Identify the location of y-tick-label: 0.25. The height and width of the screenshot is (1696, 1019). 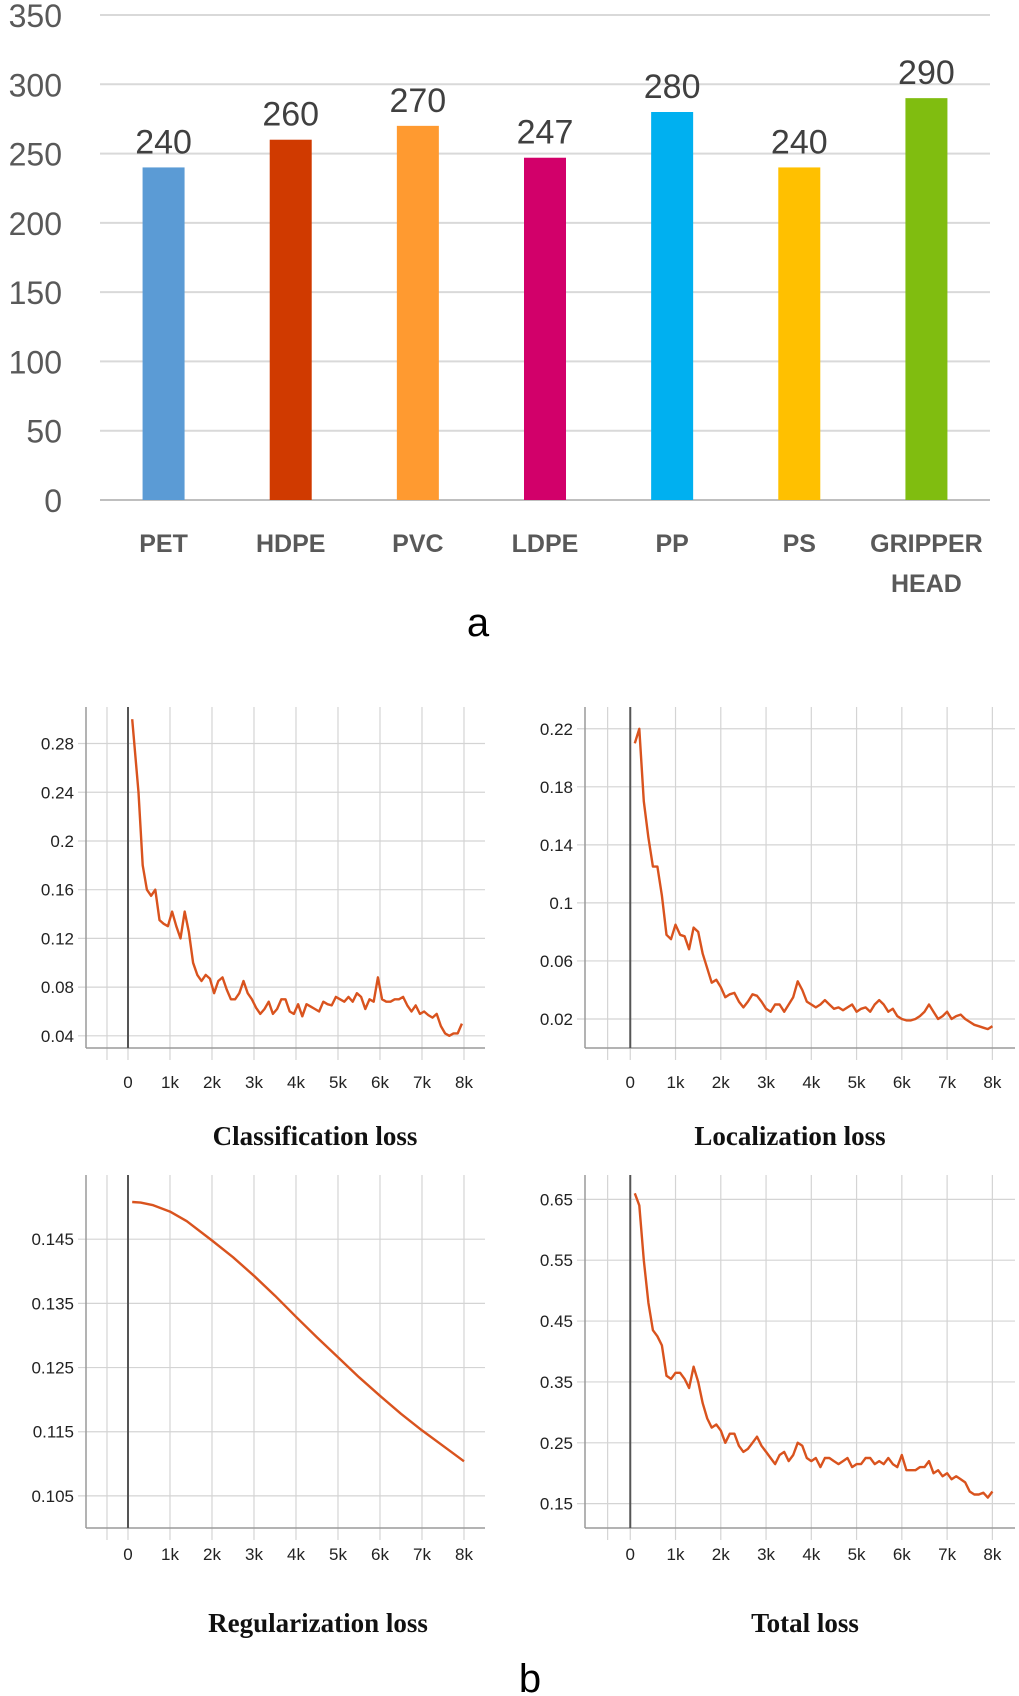
(556, 1443).